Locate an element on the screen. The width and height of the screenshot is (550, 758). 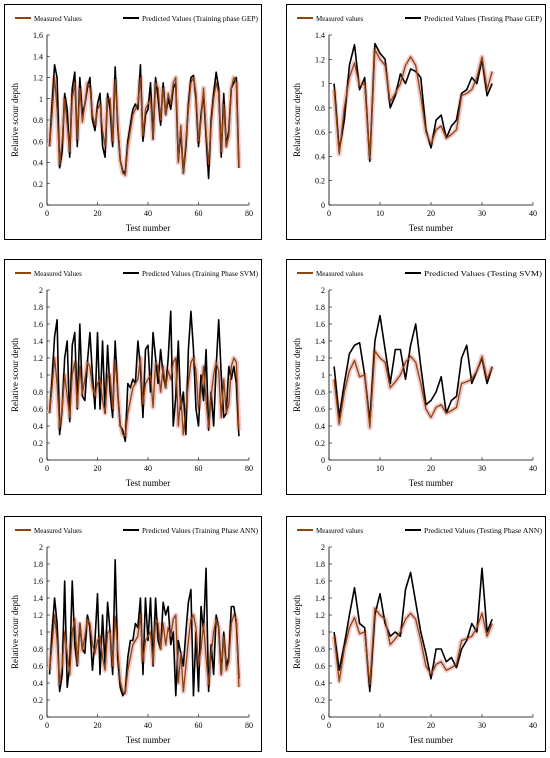
chart-5-measured-halo is located at coordinates (413, 646).